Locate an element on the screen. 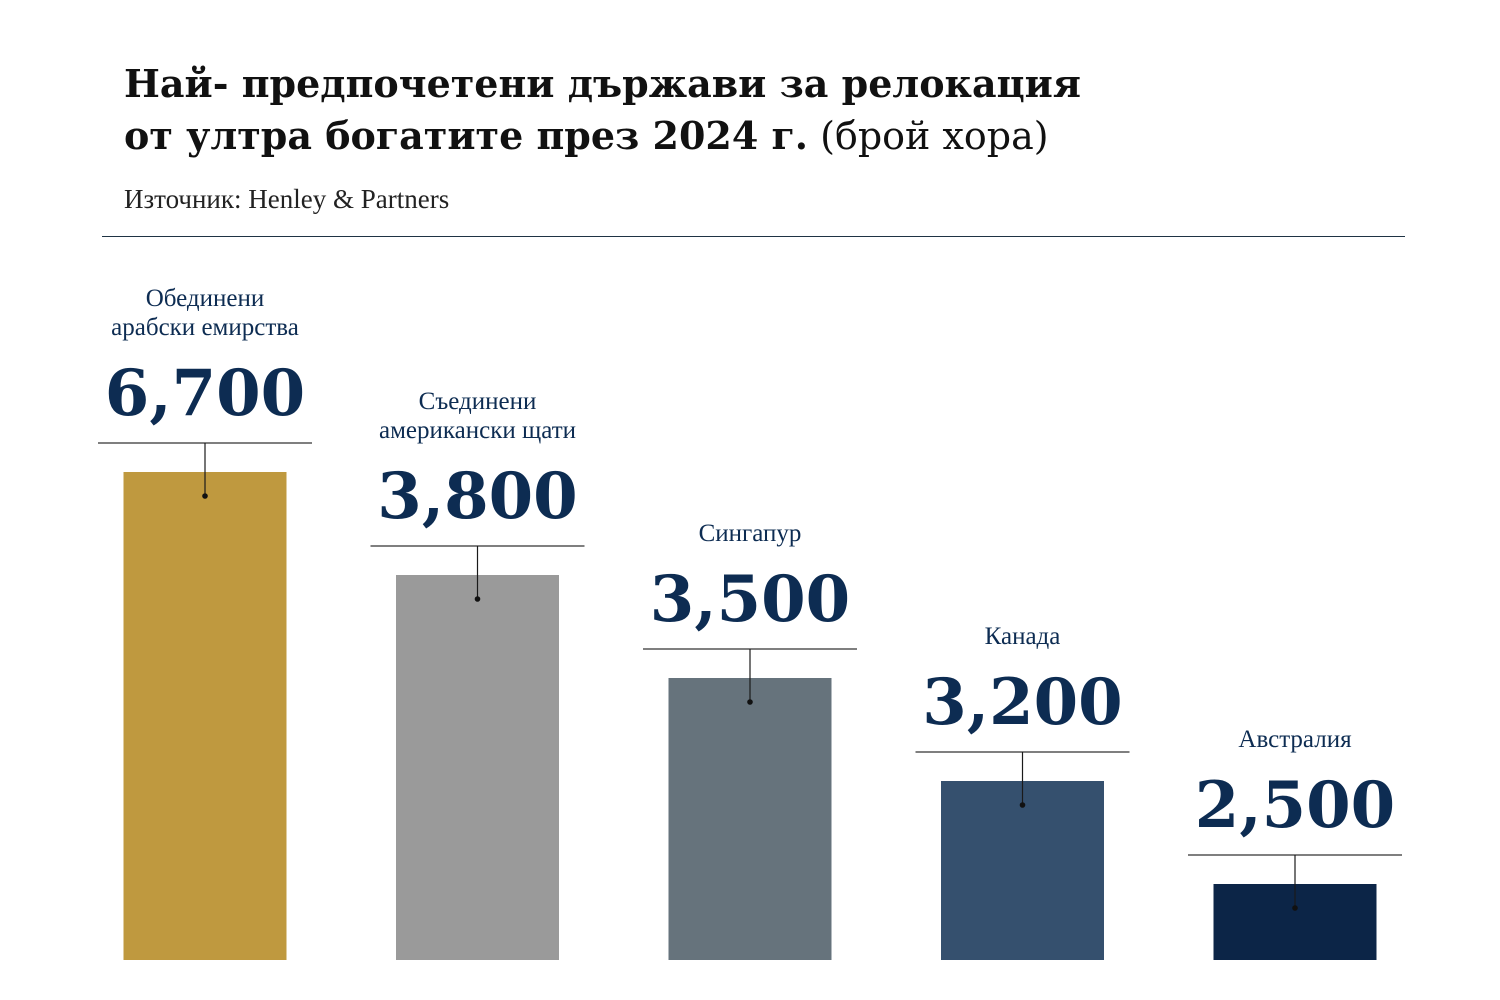 This screenshot has width=1500, height=1000. title-line-1: Най- предпочетени държави за релокация is located at coordinates (602, 83).